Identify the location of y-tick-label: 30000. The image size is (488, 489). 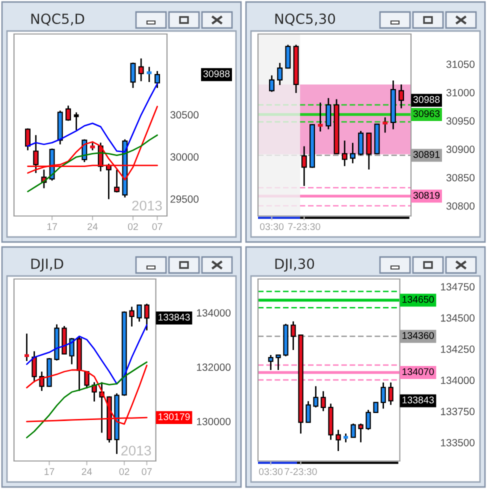
(184, 157).